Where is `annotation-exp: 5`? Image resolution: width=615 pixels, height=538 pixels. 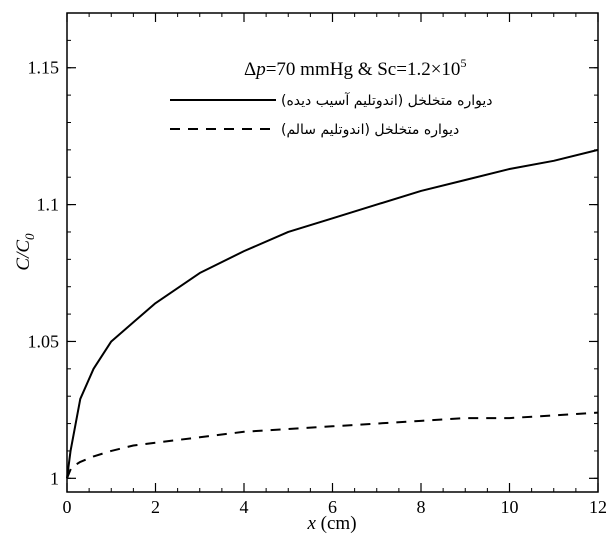
annotation-exp: 5 is located at coordinates (463, 63).